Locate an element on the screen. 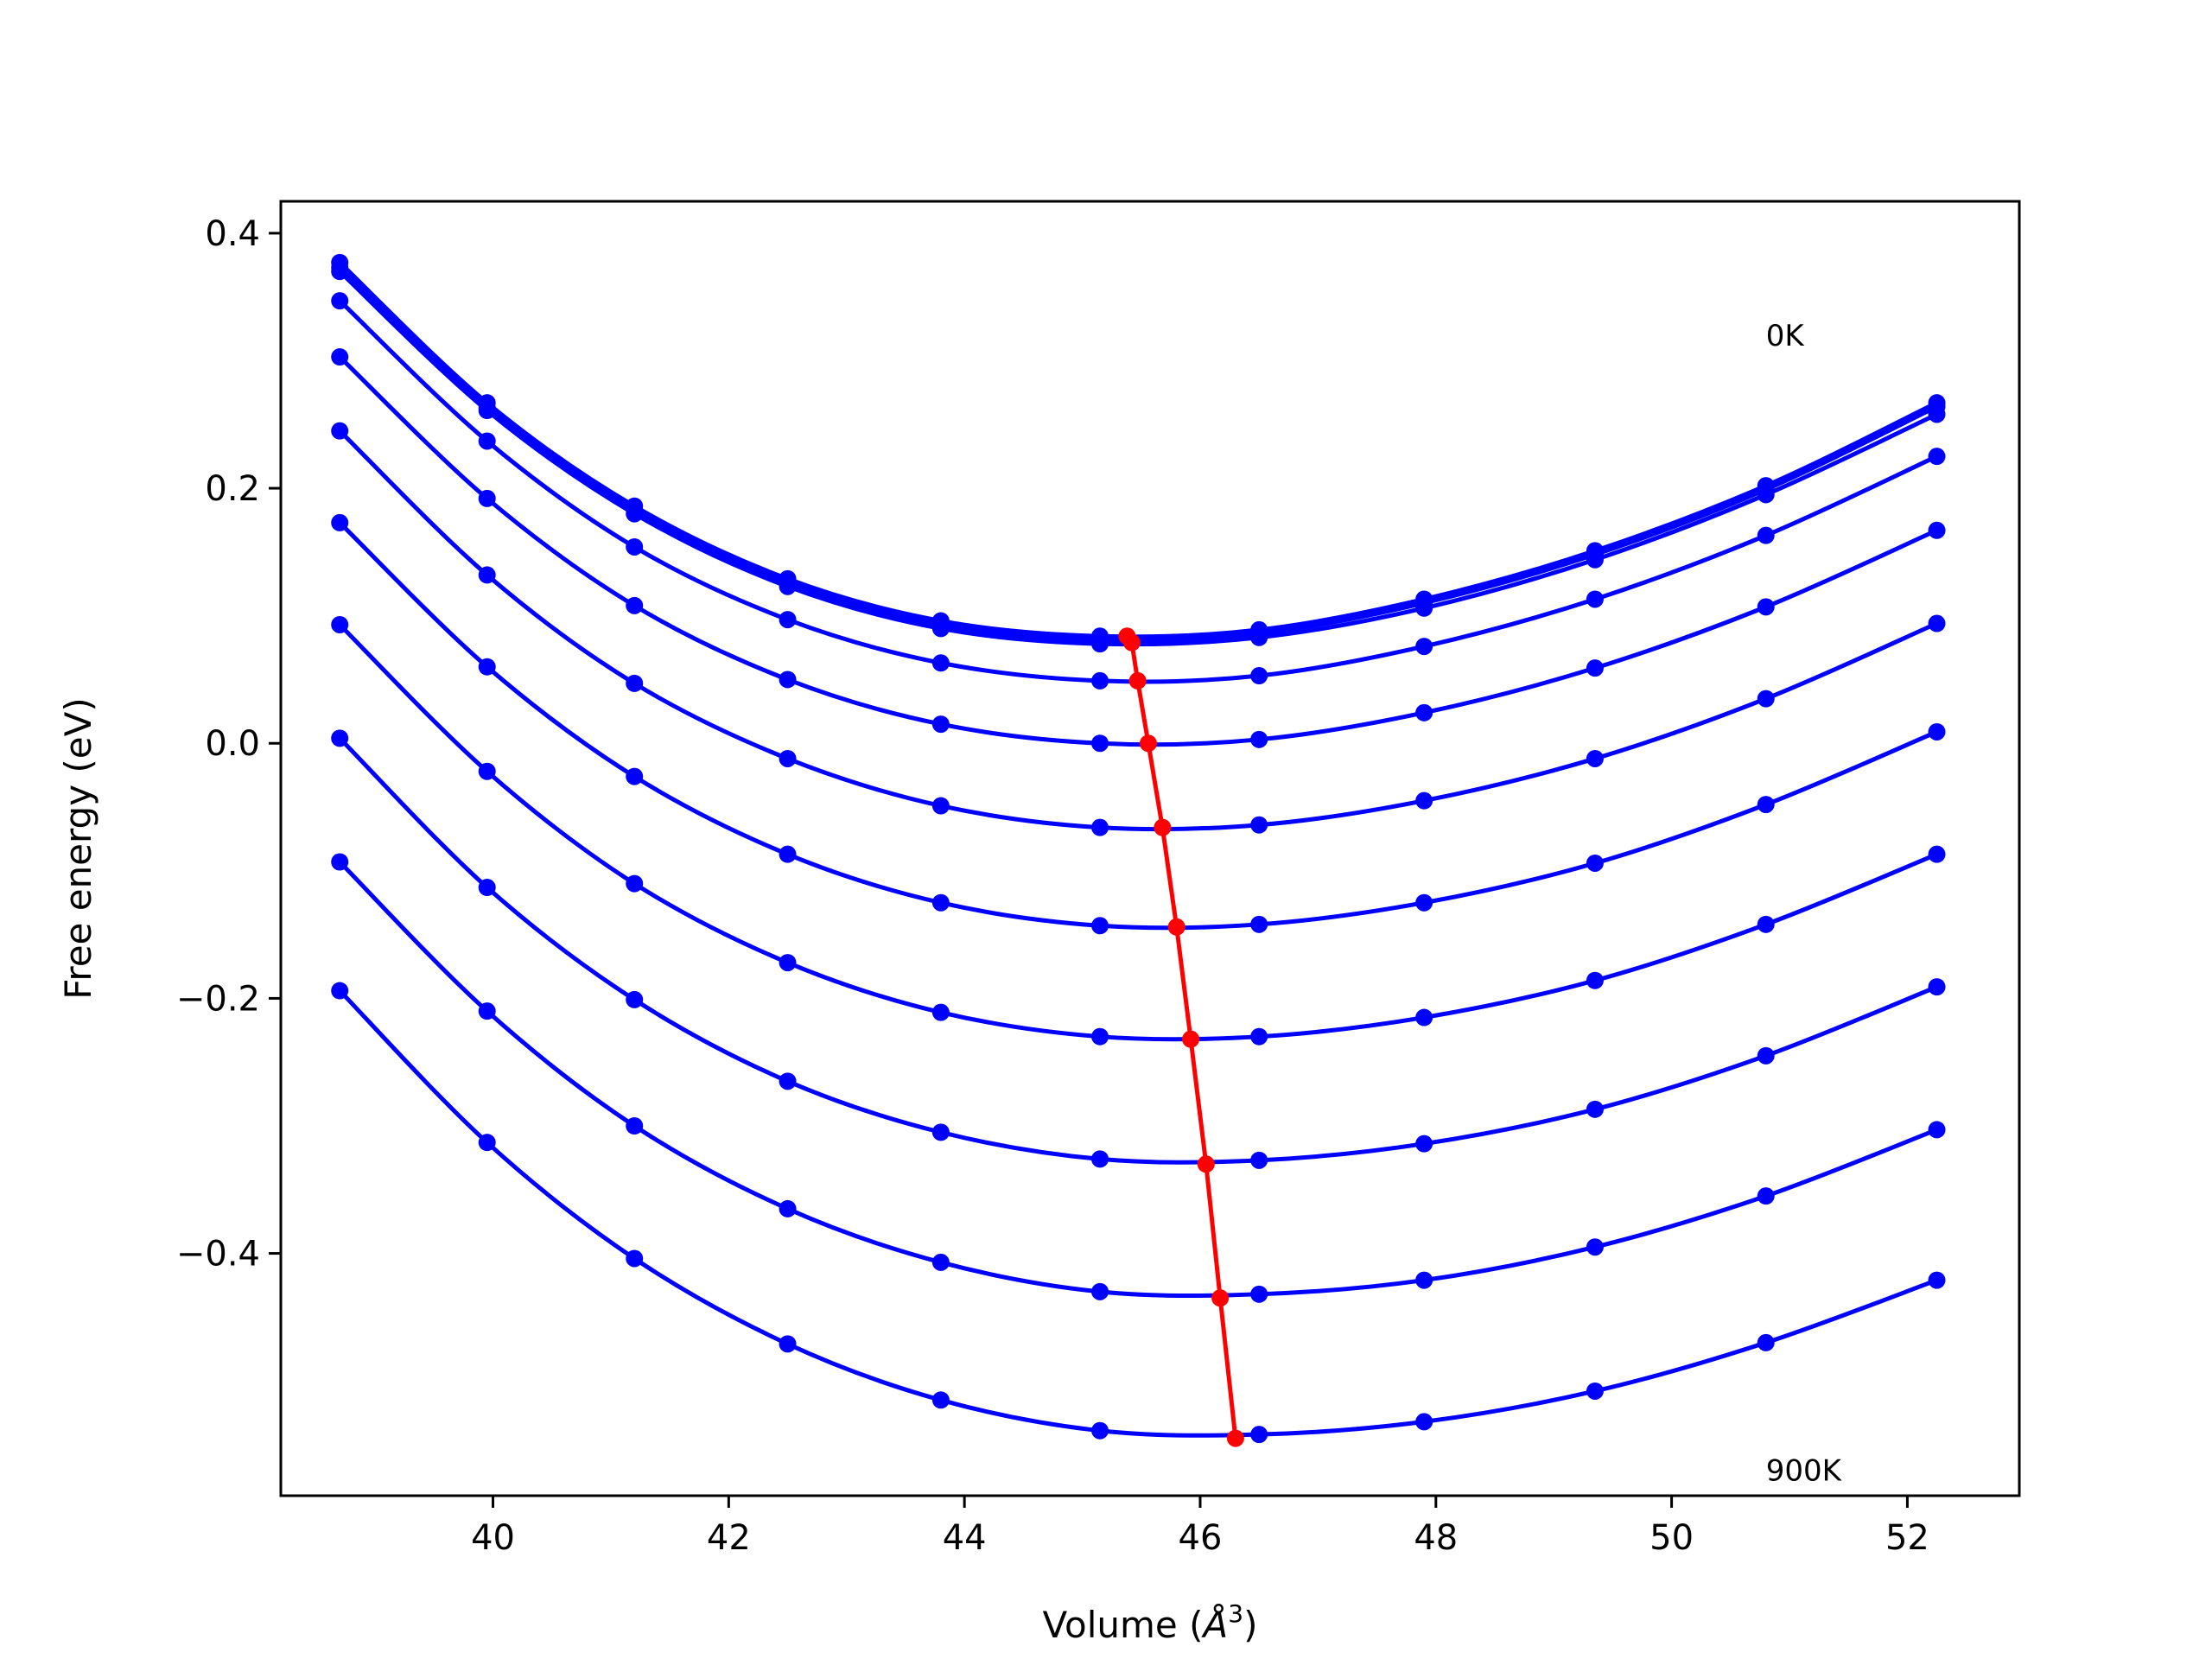 This screenshot has width=2212, height=1659. y-tick-label: −0.4 is located at coordinates (218, 1254).